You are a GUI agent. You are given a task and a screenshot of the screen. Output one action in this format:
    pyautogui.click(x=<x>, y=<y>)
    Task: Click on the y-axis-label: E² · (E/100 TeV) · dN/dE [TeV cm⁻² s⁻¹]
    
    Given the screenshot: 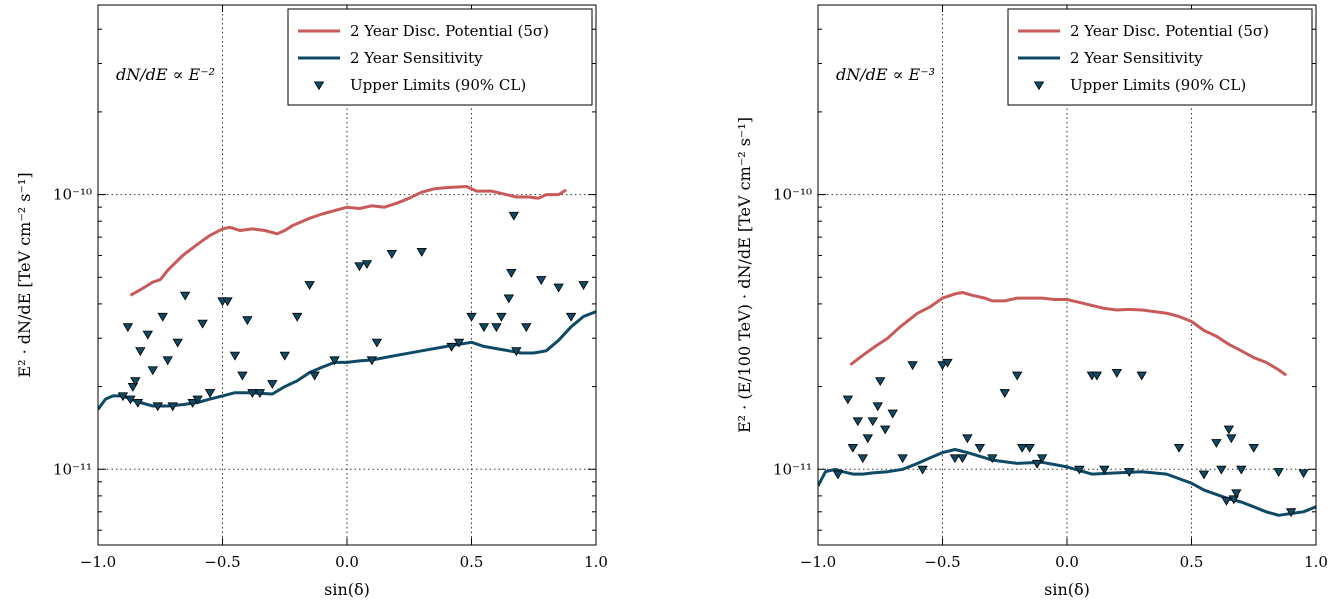 What is the action you would take?
    pyautogui.click(x=744, y=275)
    